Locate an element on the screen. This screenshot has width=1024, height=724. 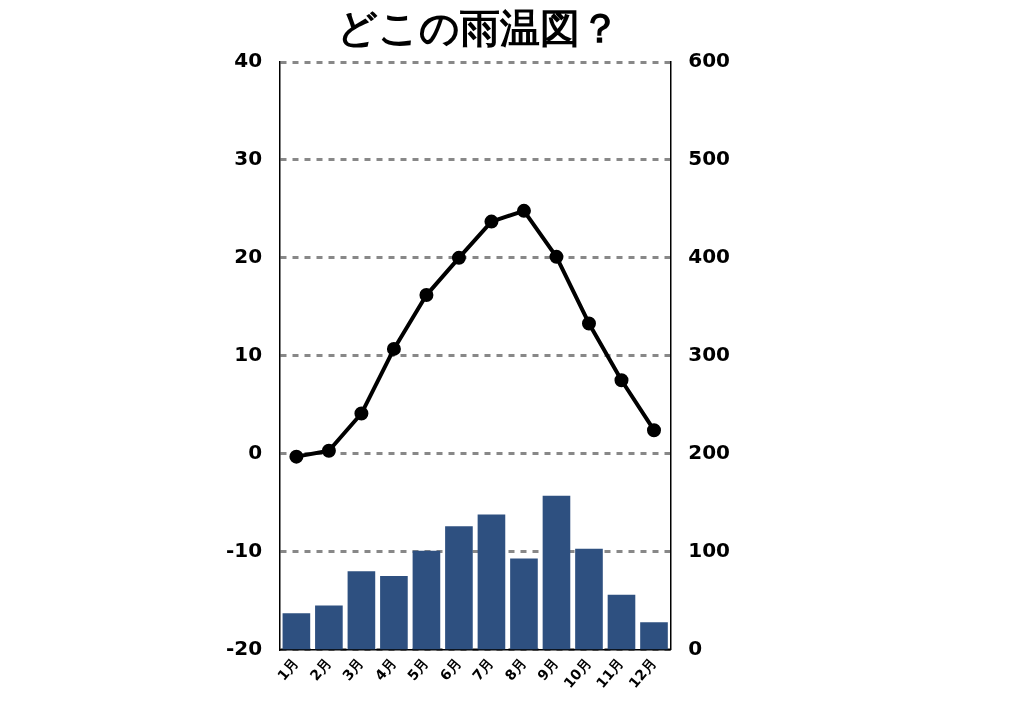
y-tick-label: -20 is located at coordinates (244, 647).